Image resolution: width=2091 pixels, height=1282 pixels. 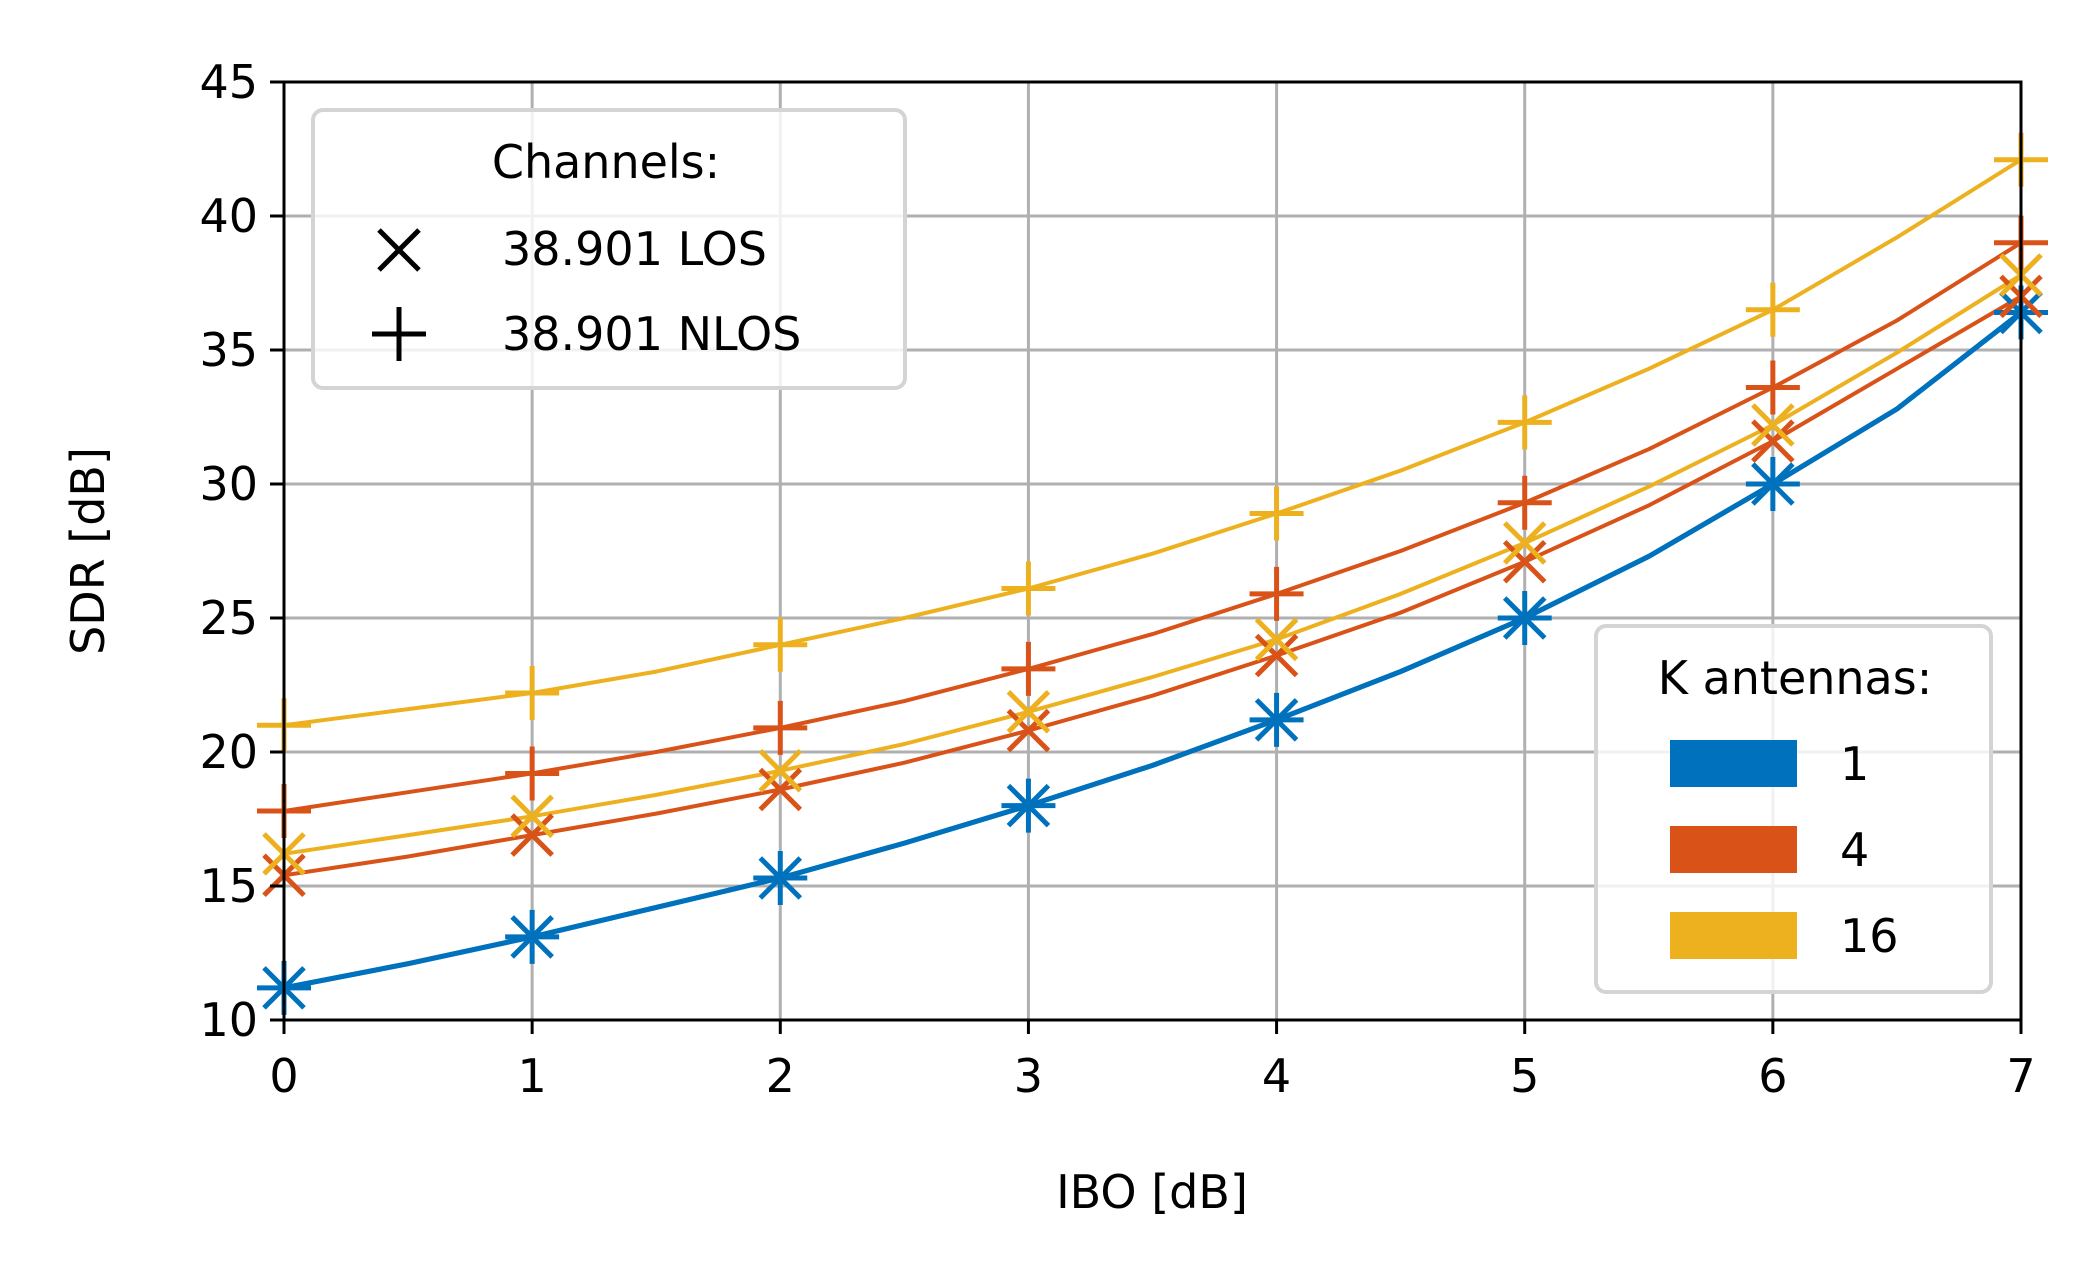 What do you see at coordinates (88, 551) in the screenshot?
I see `y-axis-label: SDR [dB]` at bounding box center [88, 551].